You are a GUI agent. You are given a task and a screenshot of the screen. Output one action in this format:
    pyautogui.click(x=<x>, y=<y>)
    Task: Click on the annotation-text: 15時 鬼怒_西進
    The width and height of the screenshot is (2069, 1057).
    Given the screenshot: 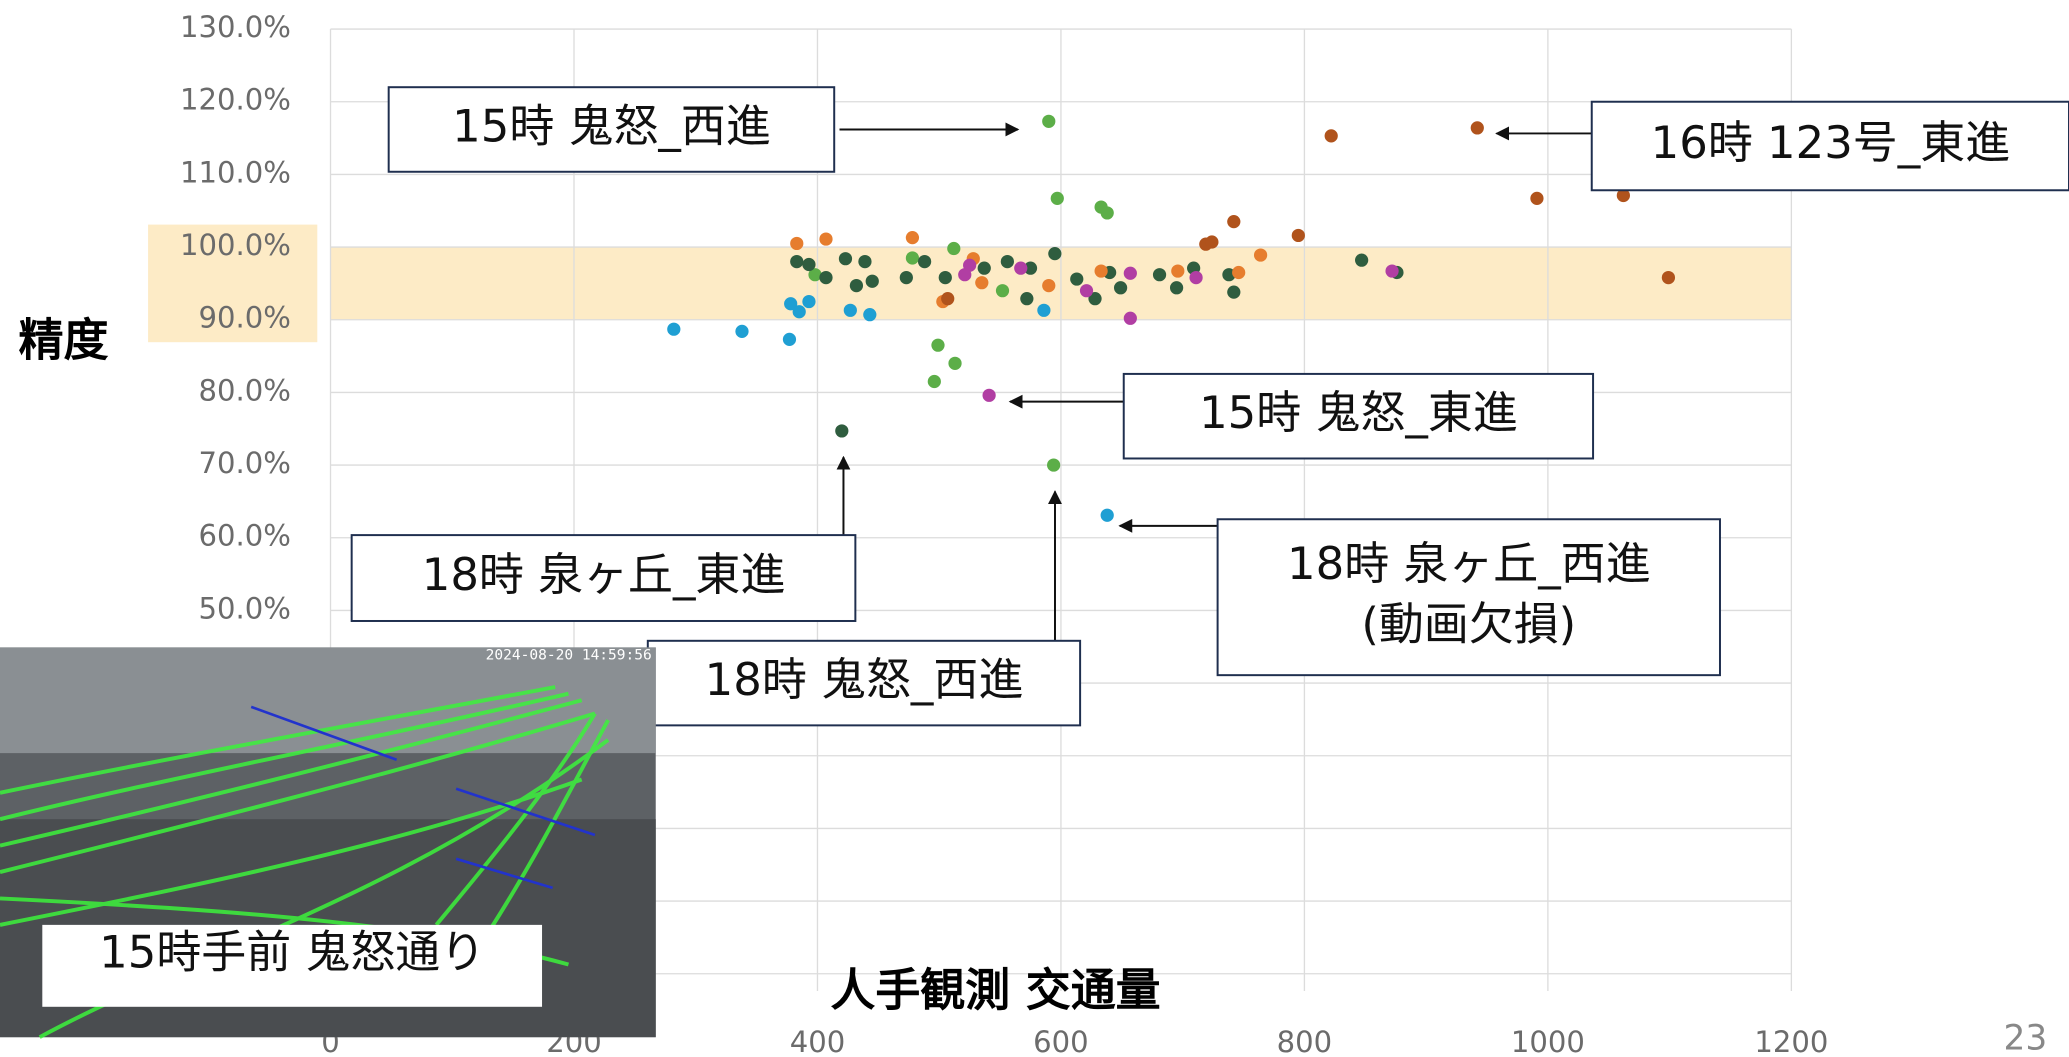 What is the action you would take?
    pyautogui.click(x=611, y=125)
    